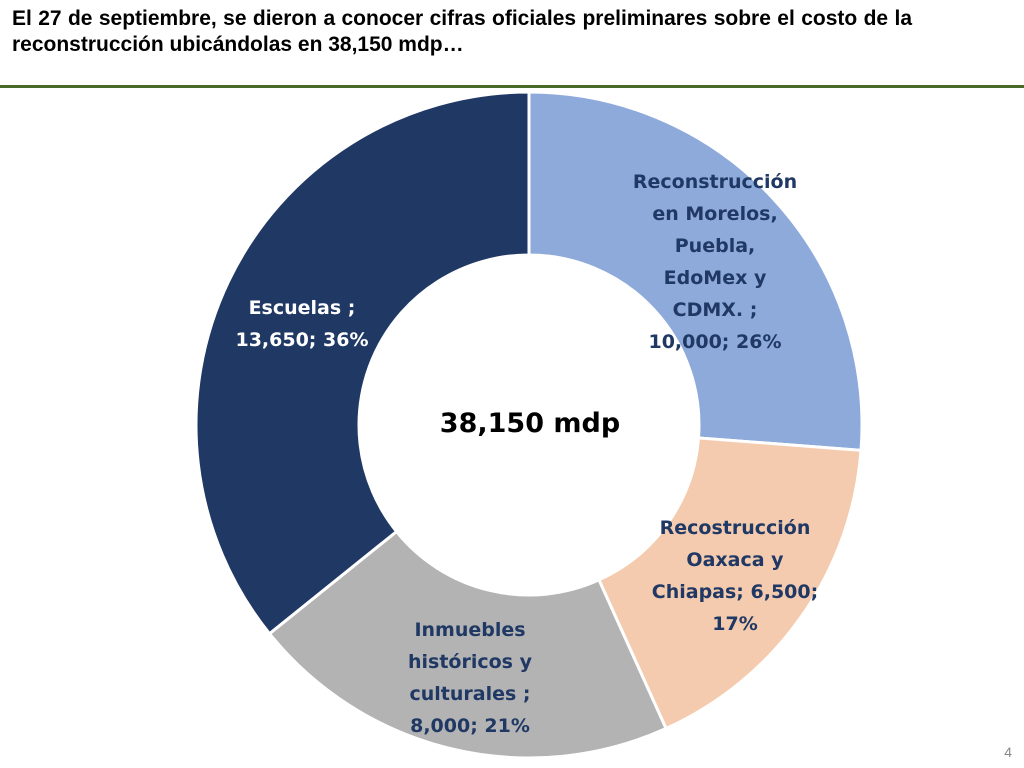  I want to click on donut-center-total: 38,150 mdp, so click(530, 423).